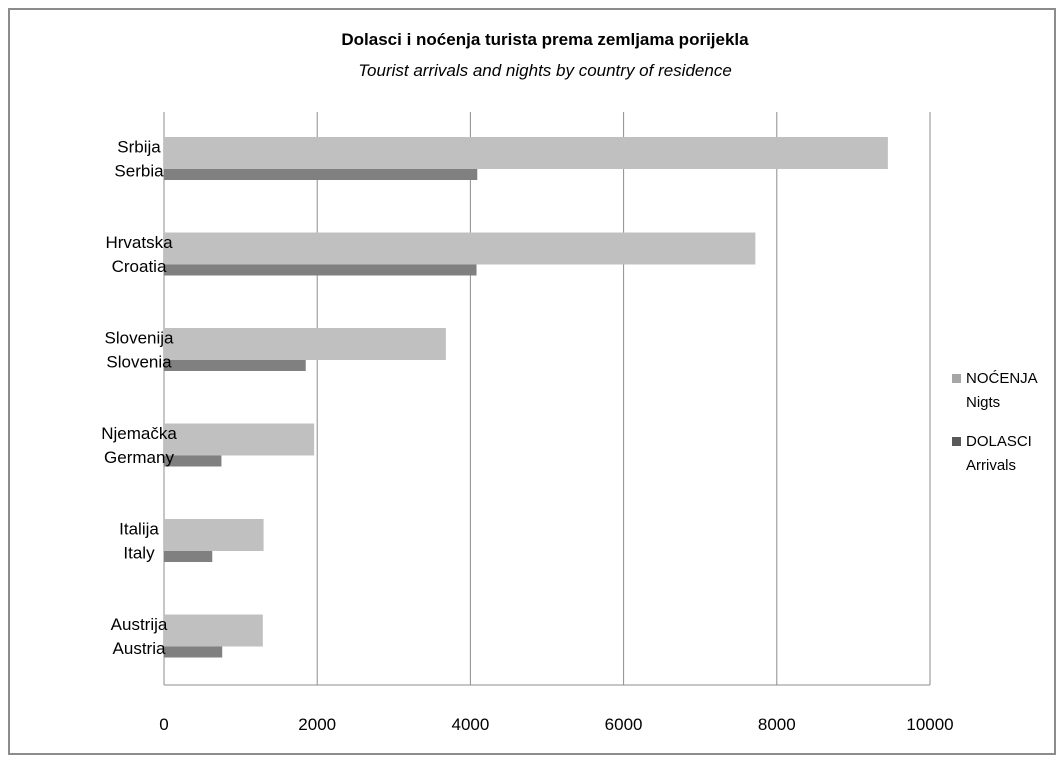  Describe the element at coordinates (1002, 378) in the screenshot. I see `legend-label: NOĆENJA` at that location.